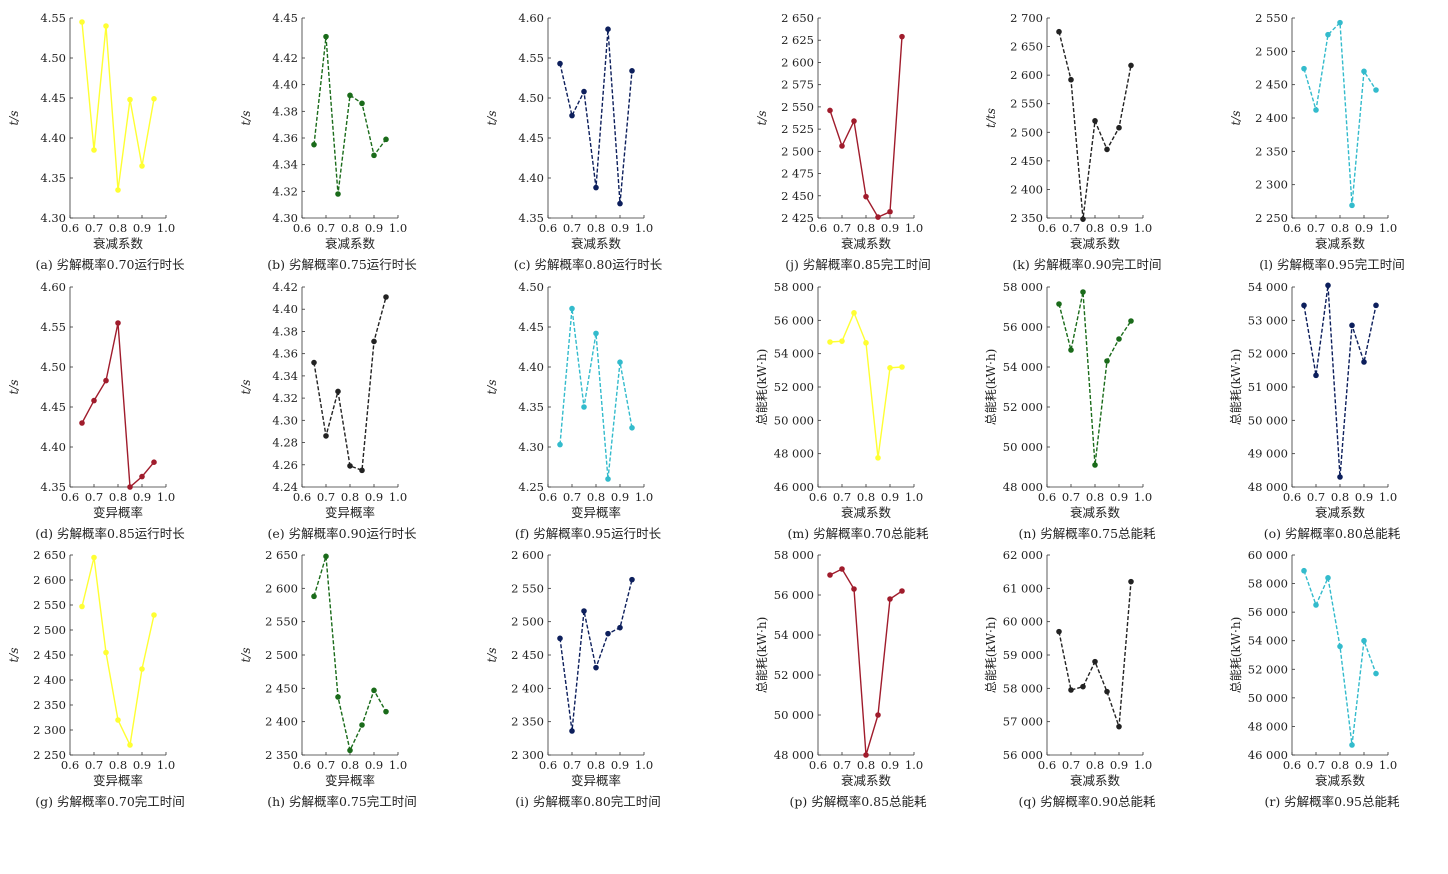  Describe the element at coordinates (285, 58) in the screenshot. I see `y-tick-label: 4.42` at that location.